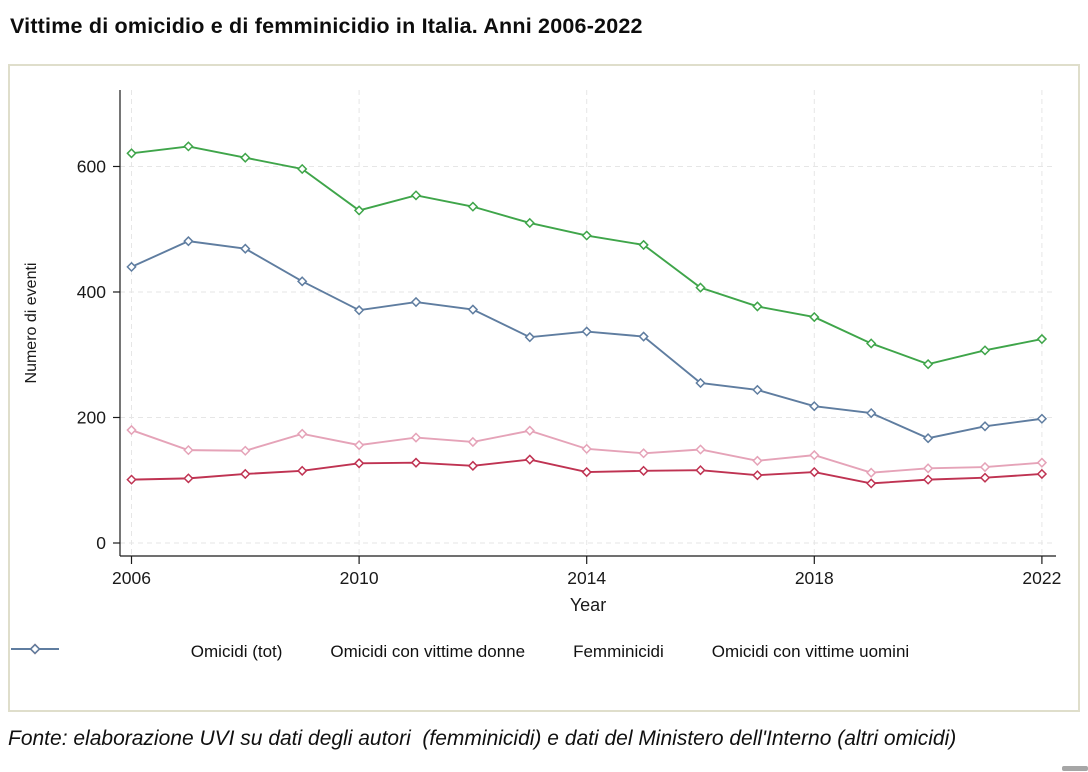  What do you see at coordinates (359, 578) in the screenshot?
I see `x-tick-label: 2010` at bounding box center [359, 578].